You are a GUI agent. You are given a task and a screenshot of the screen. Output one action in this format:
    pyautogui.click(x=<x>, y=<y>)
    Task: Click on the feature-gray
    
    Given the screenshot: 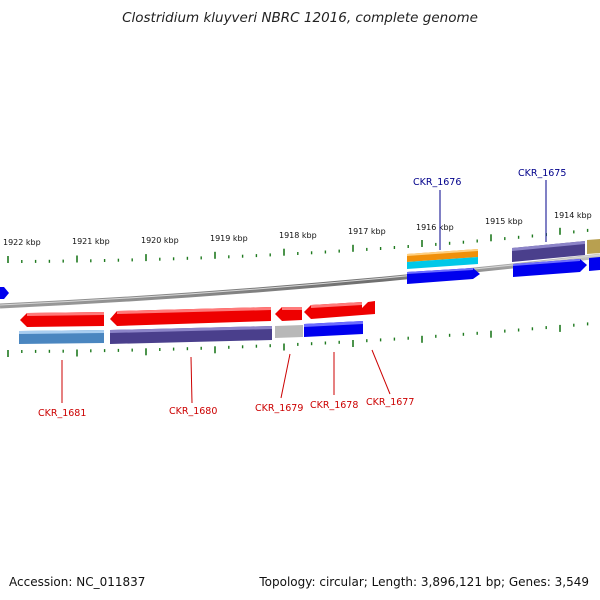 What is the action you would take?
    pyautogui.click(x=289, y=331)
    